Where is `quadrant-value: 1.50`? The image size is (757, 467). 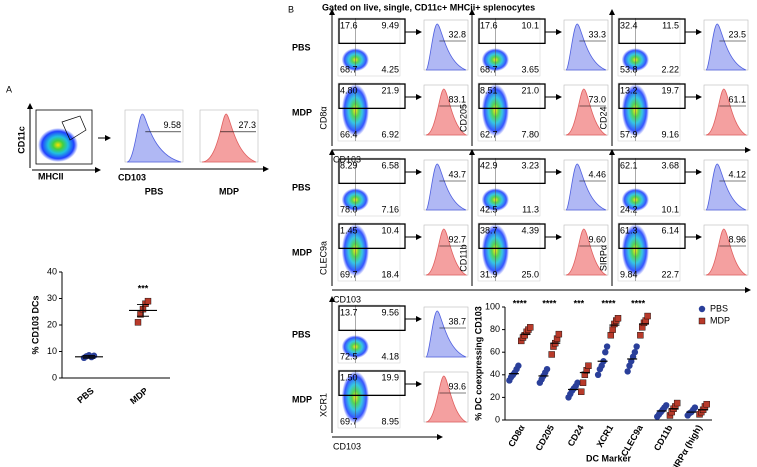
quadrant-value: 1.50 is located at coordinates (349, 377).